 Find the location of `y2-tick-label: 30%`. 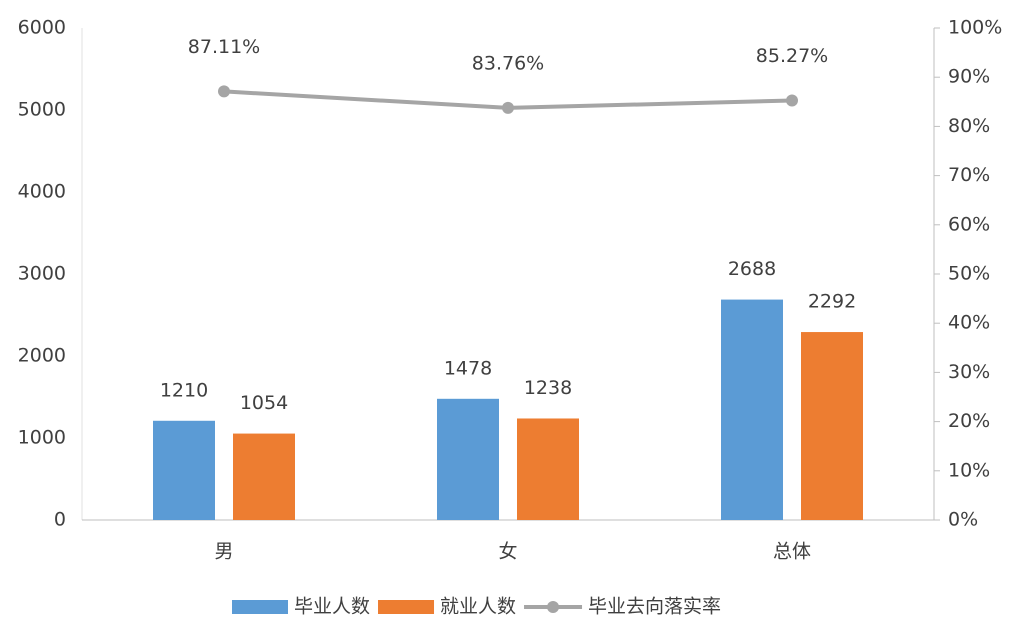

y2-tick-label: 30% is located at coordinates (969, 372).